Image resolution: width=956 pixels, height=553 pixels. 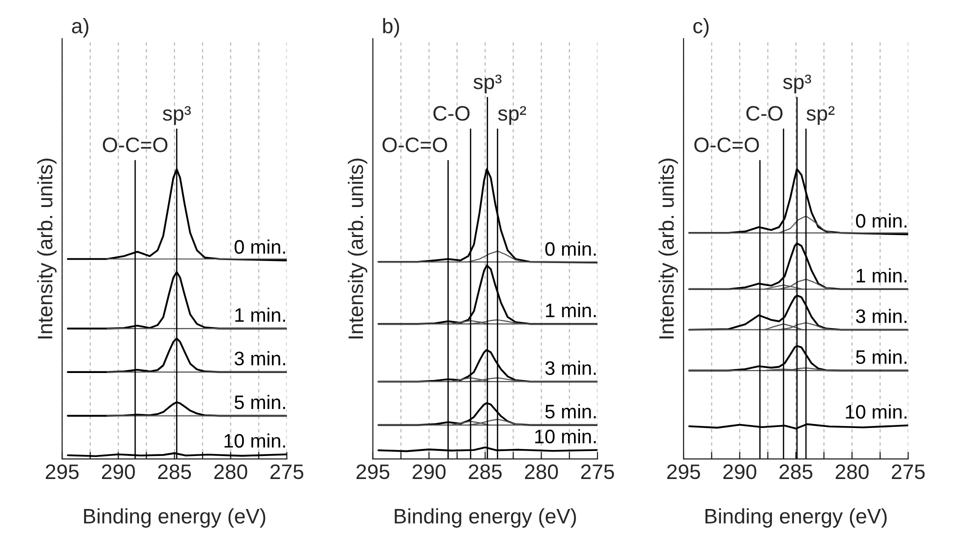 What do you see at coordinates (391, 28) in the screenshot?
I see `chart-title: b)` at bounding box center [391, 28].